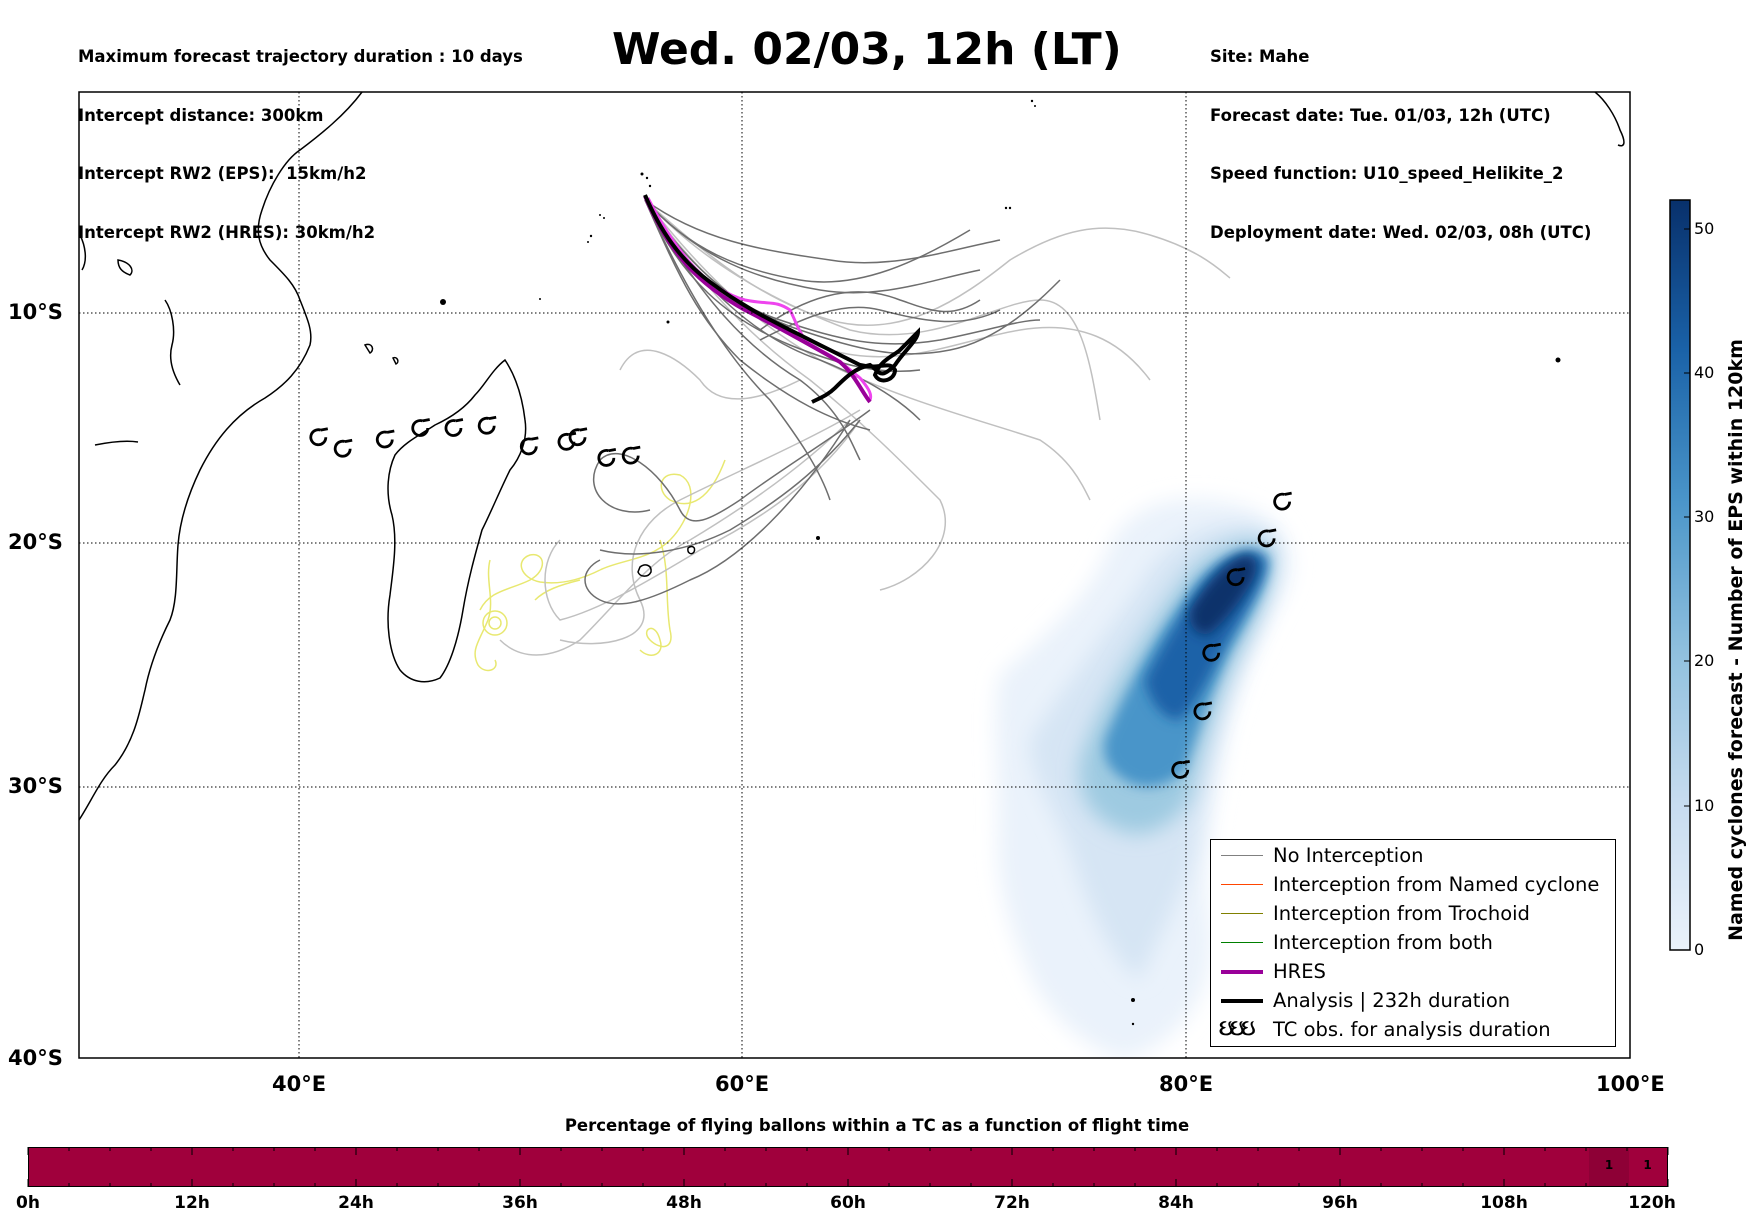 This screenshot has height=1223, width=1754. I want to click on cyclone-icon: ઇઇઇ, so click(1237, 1028).